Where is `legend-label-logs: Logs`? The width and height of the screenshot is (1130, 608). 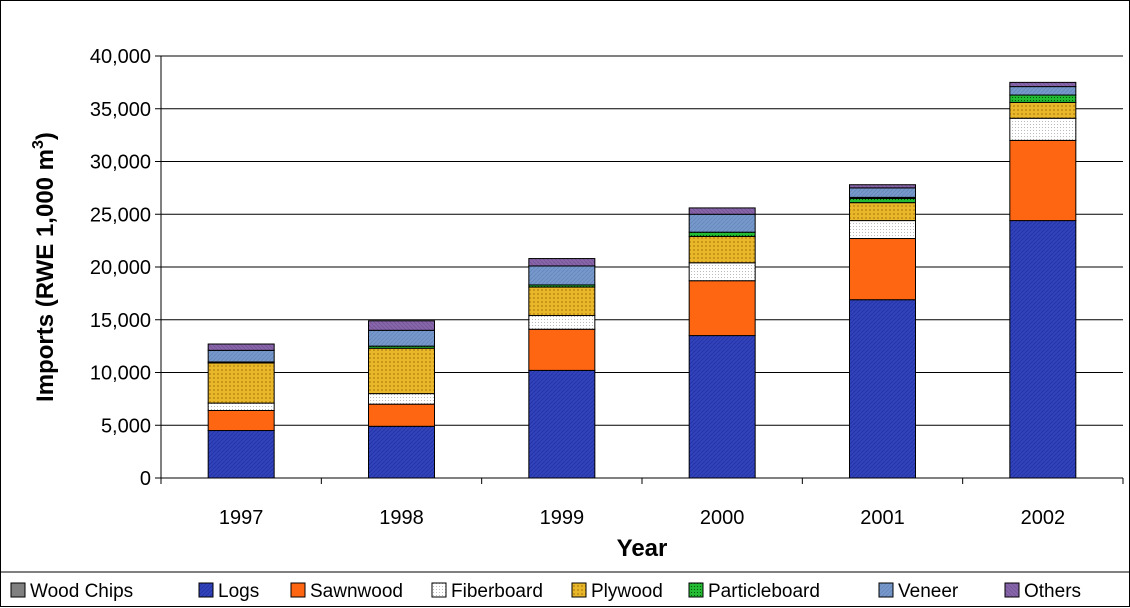
legend-label-logs: Logs is located at coordinates (238, 591).